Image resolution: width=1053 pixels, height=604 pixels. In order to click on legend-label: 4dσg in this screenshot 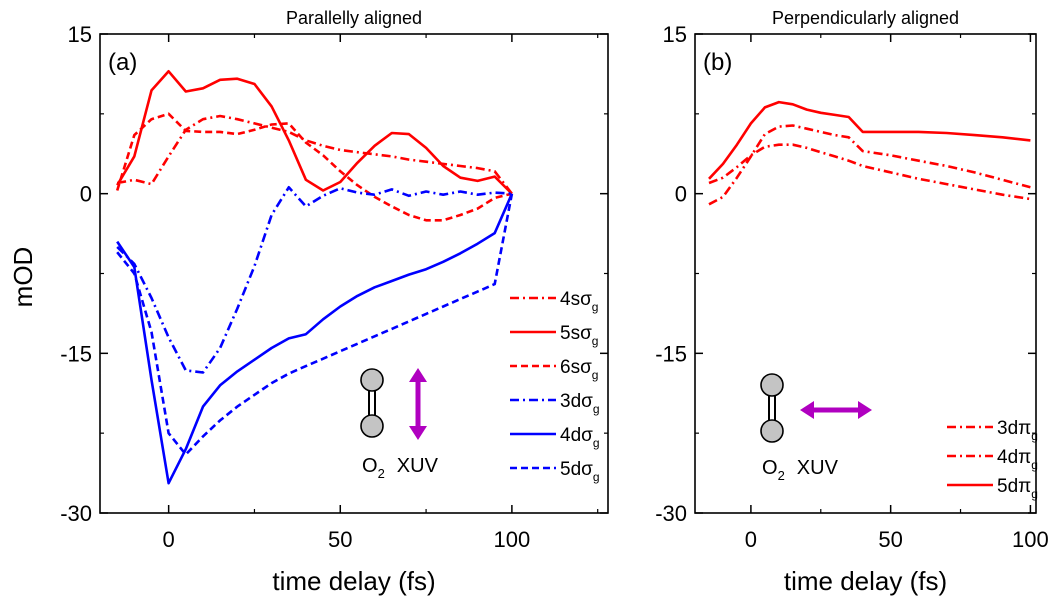, I will do `click(580, 437)`.